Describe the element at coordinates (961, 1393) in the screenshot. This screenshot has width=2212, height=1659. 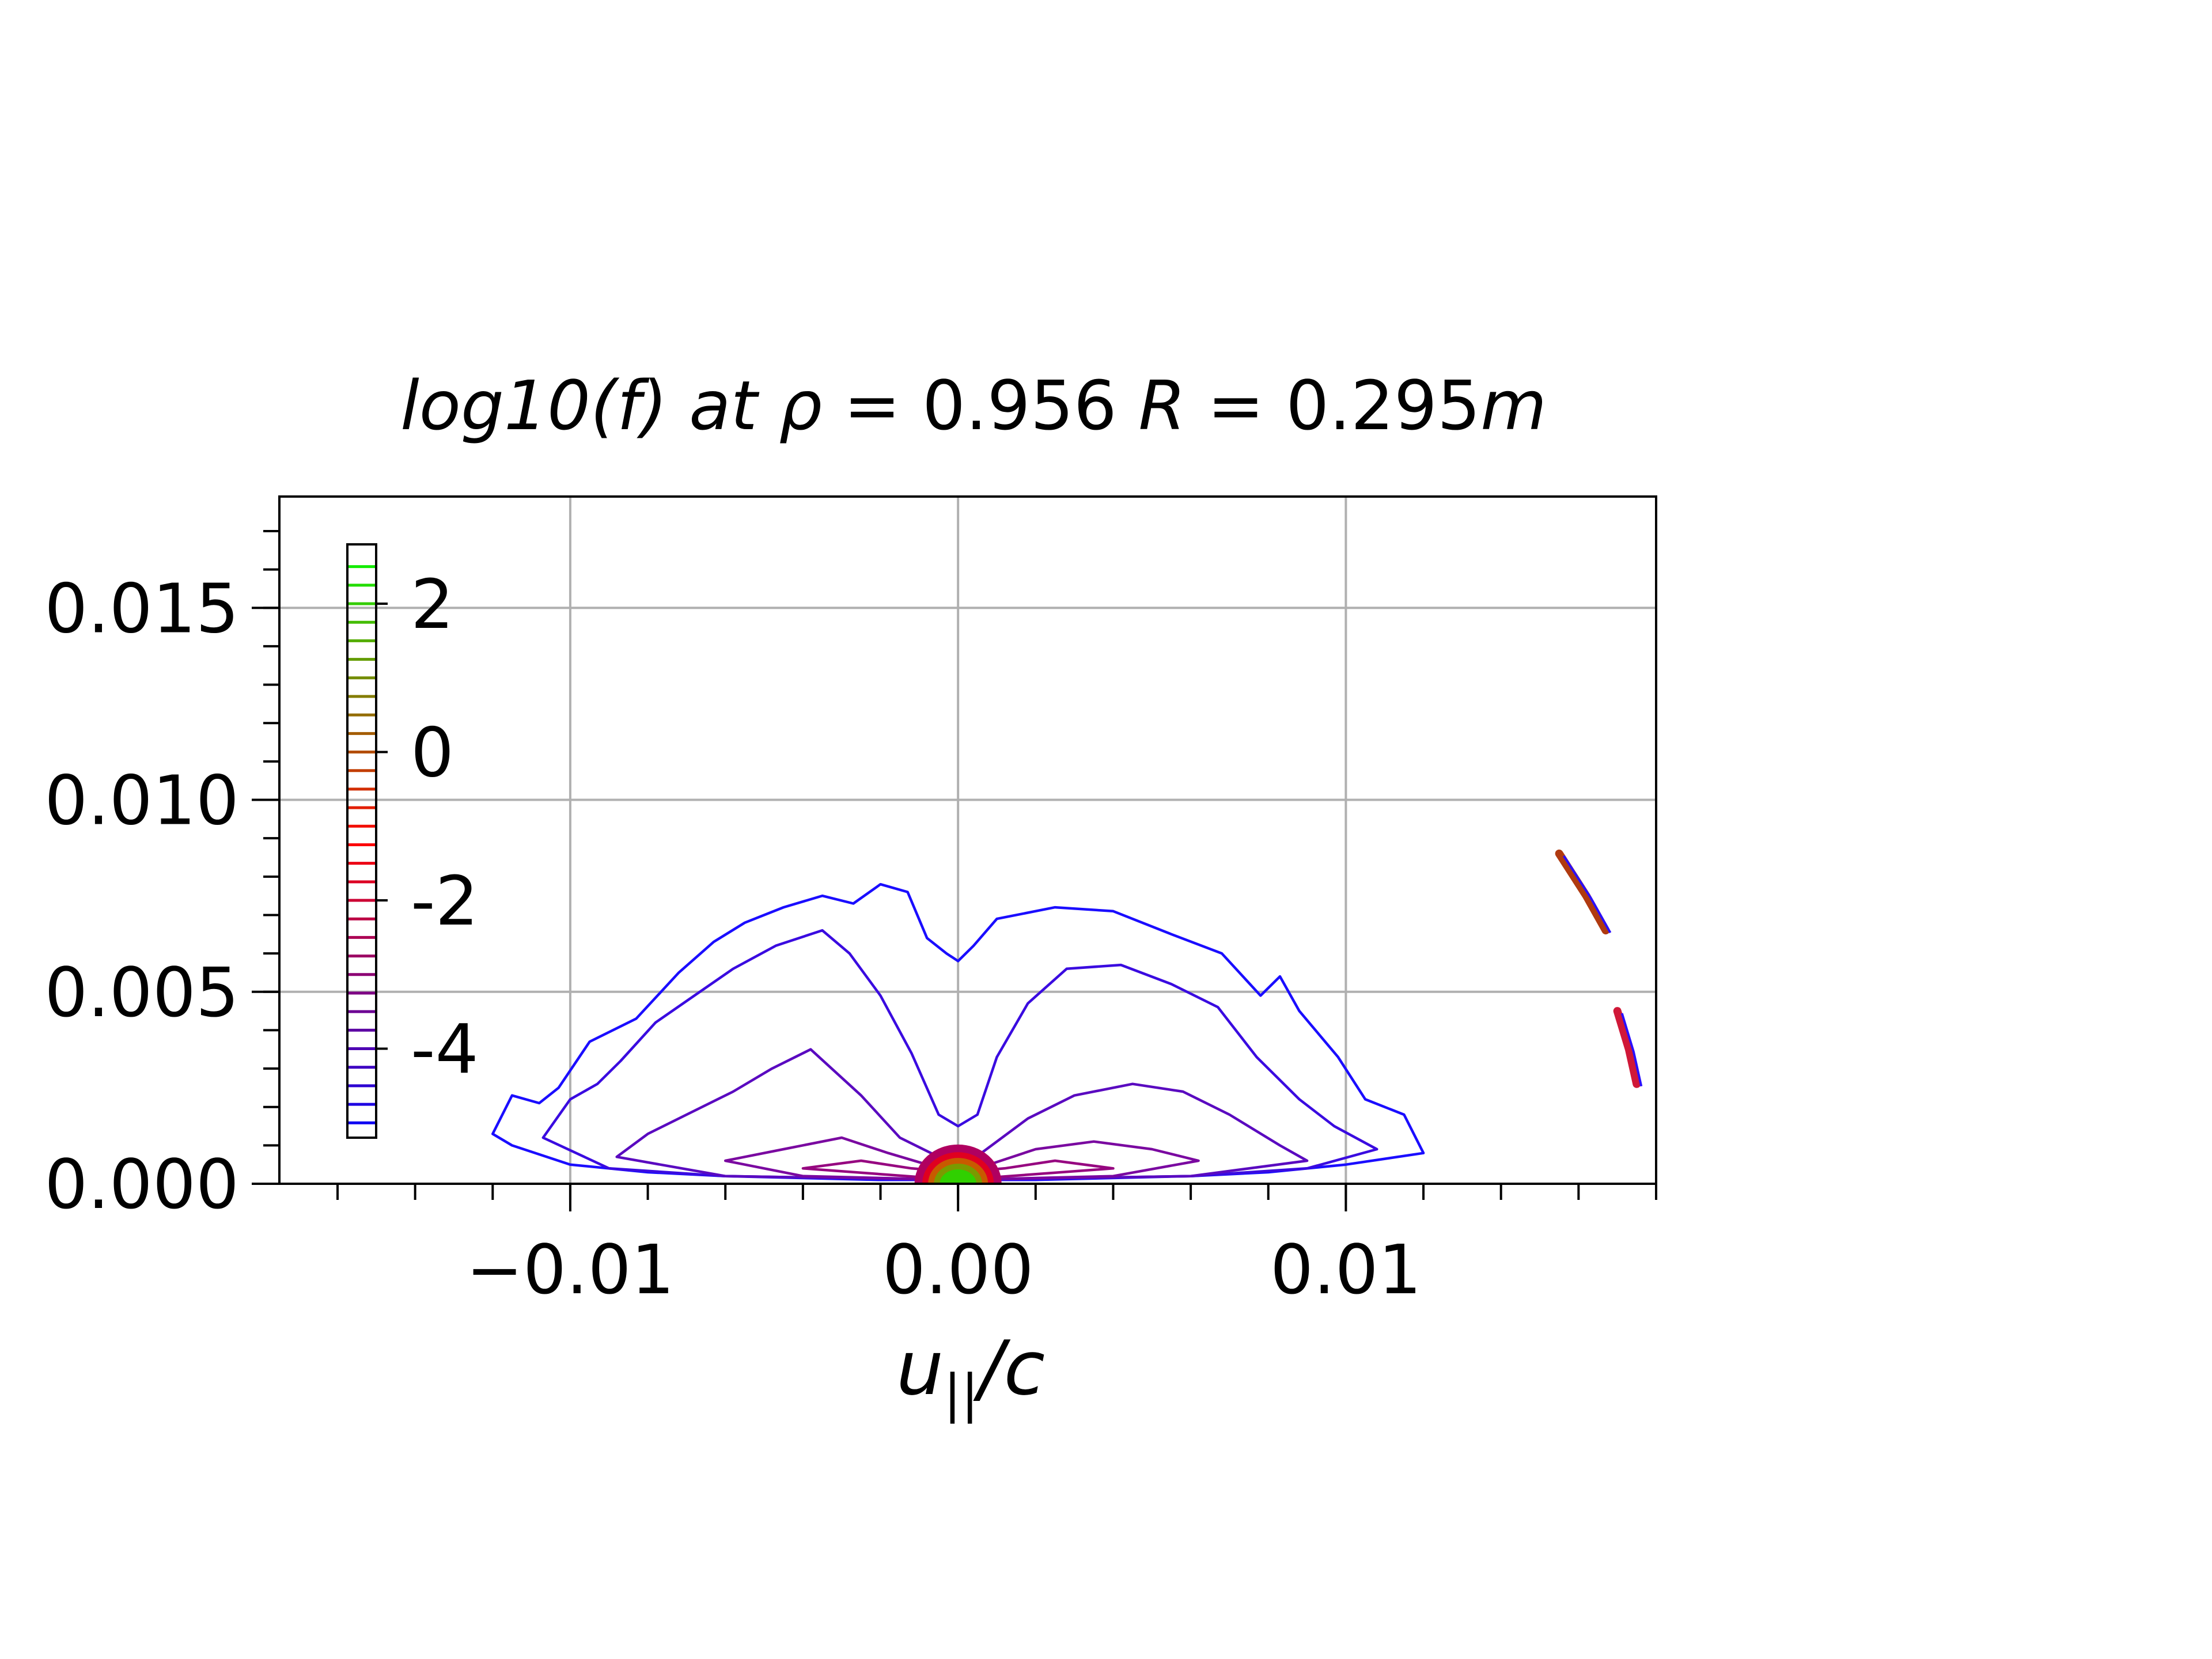
I see `x-axis-label-subscript: ||` at that location.